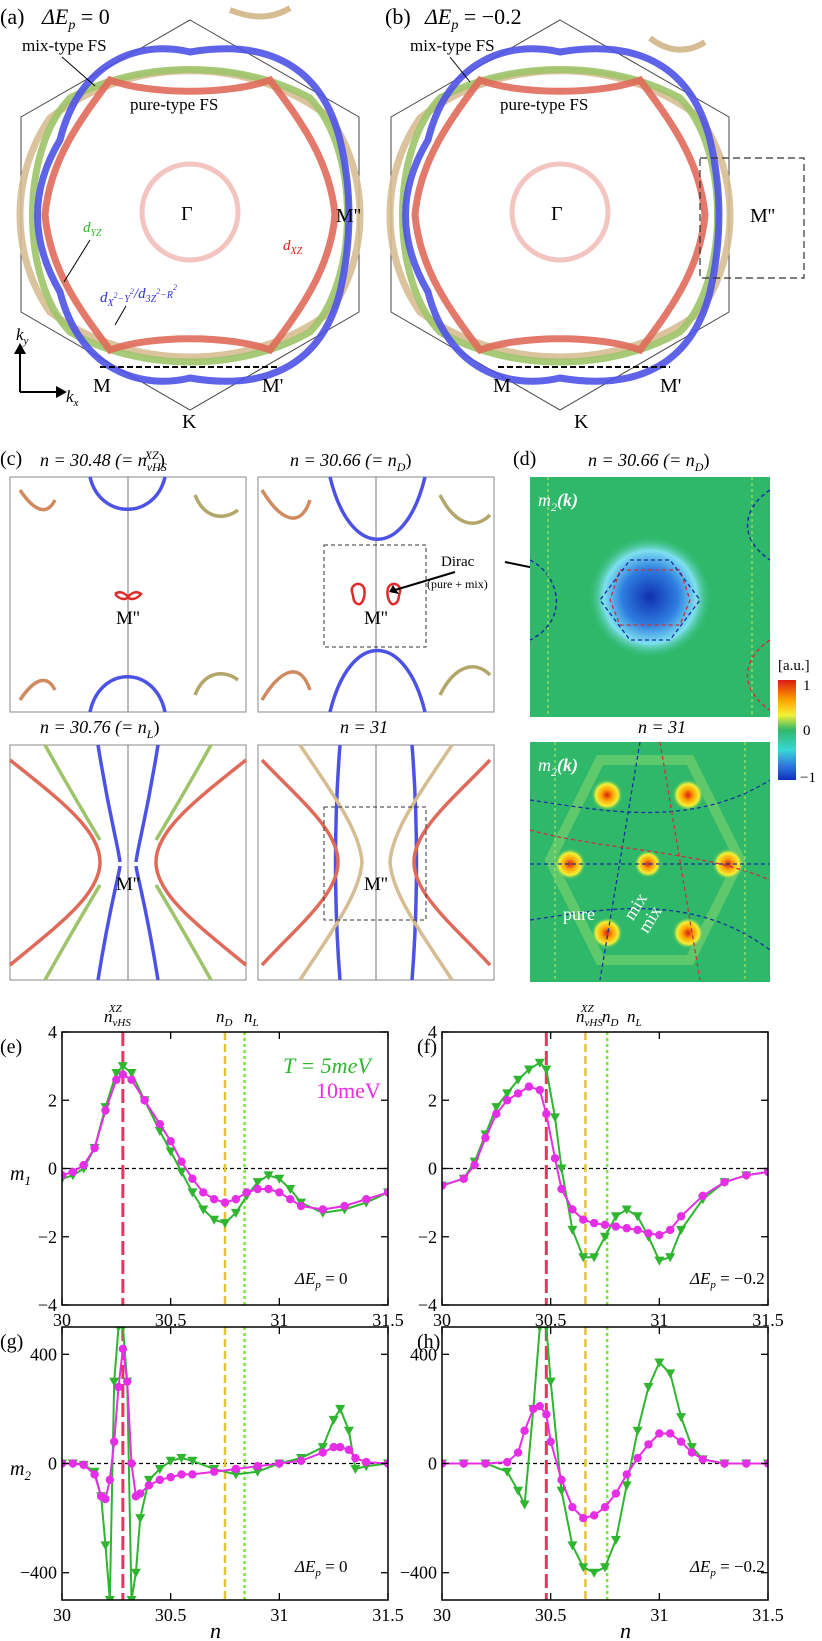 This screenshot has width=822, height=1641. Describe the element at coordinates (47, 1305) in the screenshot. I see `y-tick-label: −4` at that location.